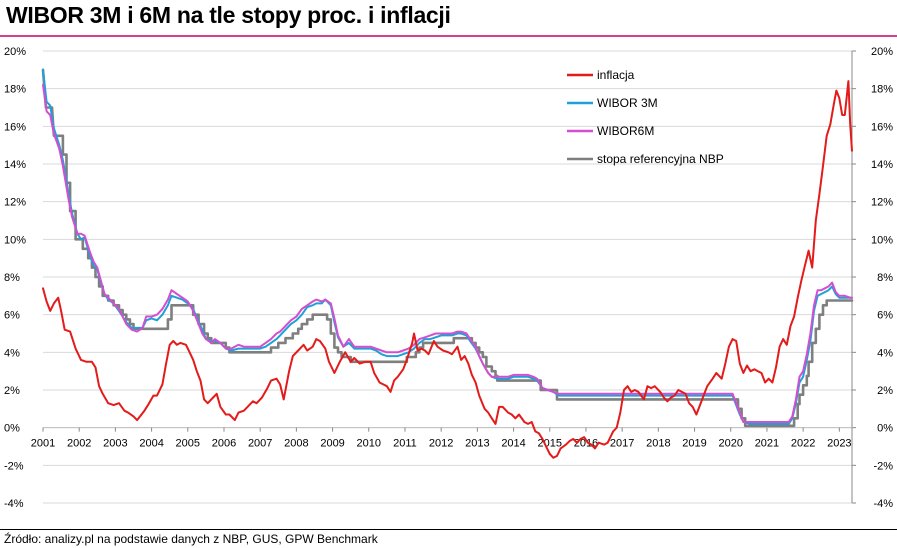 The height and width of the screenshot is (548, 897). Describe the element at coordinates (448, 529) in the screenshot. I see `footer-divider` at that location.